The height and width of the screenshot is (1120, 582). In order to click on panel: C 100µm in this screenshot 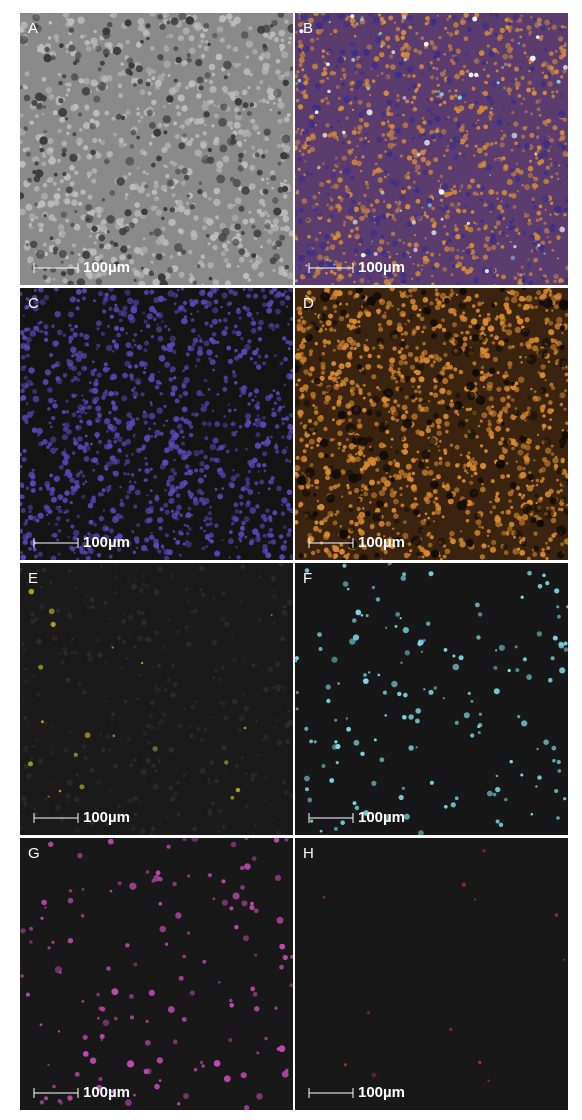, I will do `click(156, 424)`.